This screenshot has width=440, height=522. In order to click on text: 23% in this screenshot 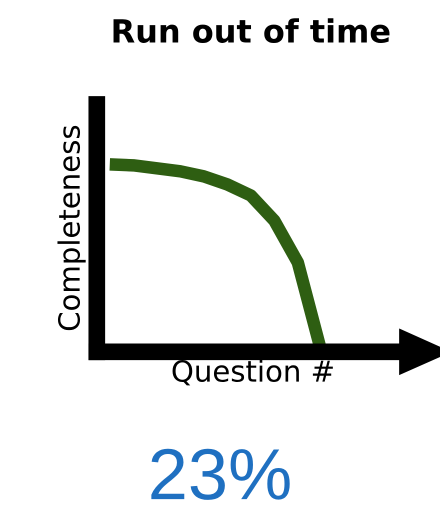, I will do `click(220, 474)`.